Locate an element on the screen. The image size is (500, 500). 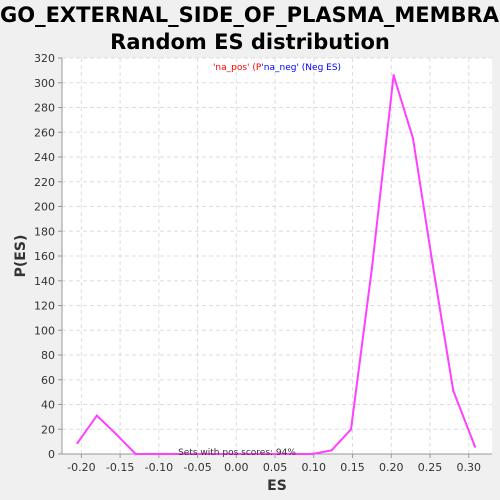
y-tick-label: 320 is located at coordinates (44, 58).